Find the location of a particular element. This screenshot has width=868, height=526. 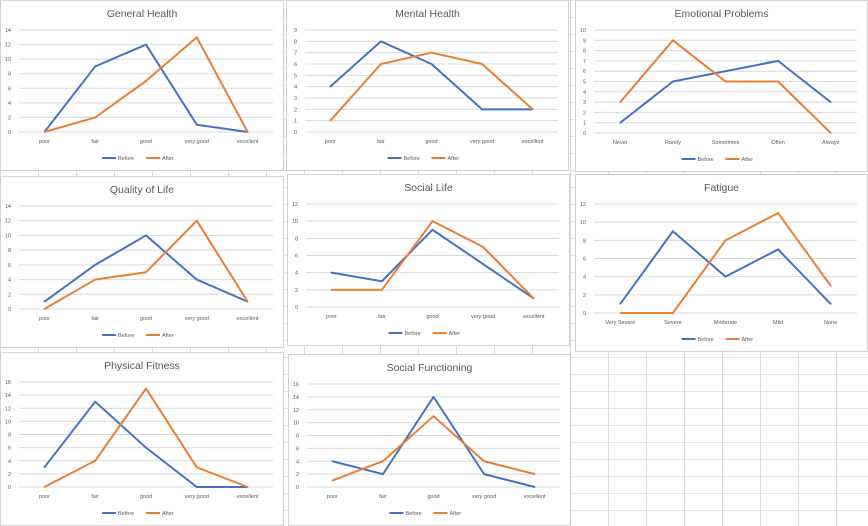

x-tick-label: Mild is located at coordinates (778, 323).